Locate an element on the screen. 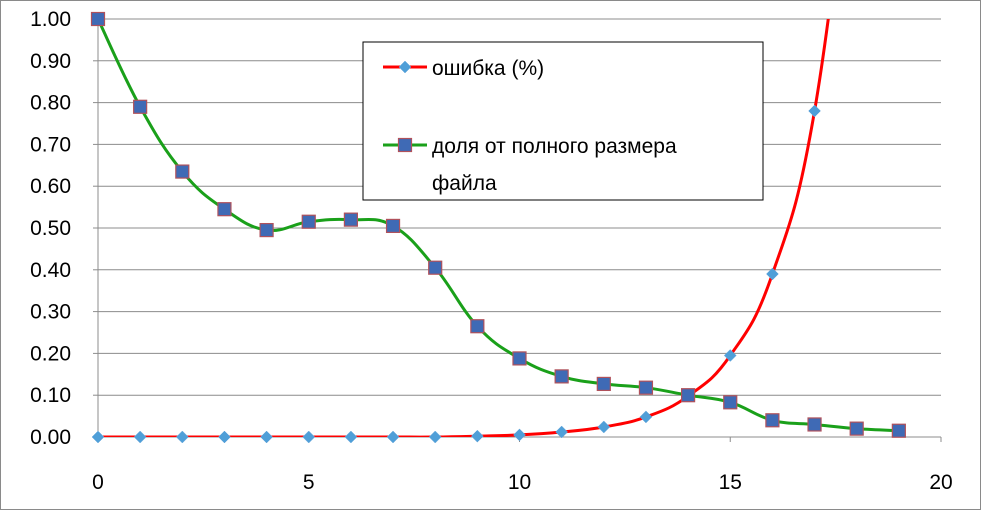  x-tick-label: 15 is located at coordinates (730, 482).